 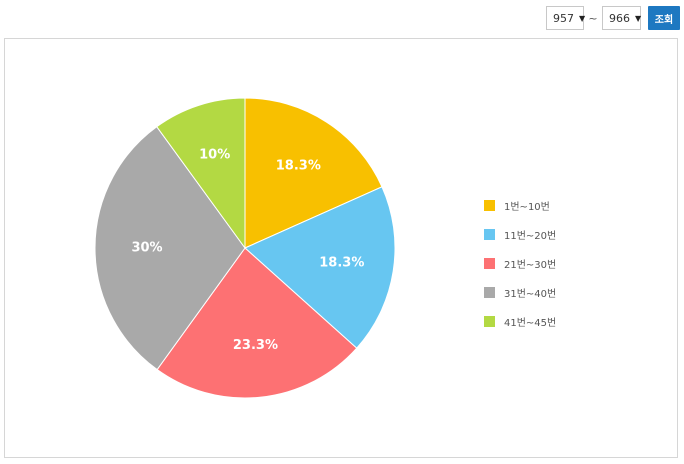 I want to click on start-draw-select: 957 ▼, so click(x=566, y=18).